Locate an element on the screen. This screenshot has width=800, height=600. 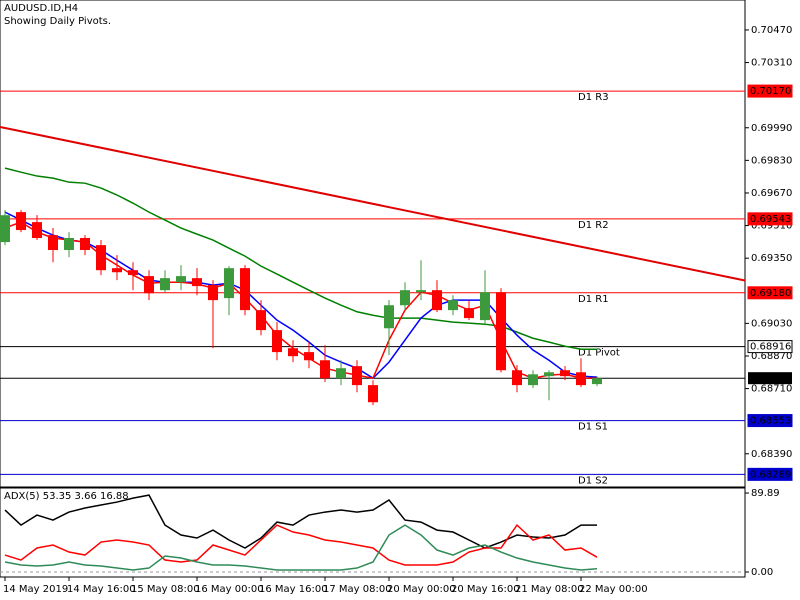
x-tick-label: 22 May 00:00 is located at coordinates (613, 589).